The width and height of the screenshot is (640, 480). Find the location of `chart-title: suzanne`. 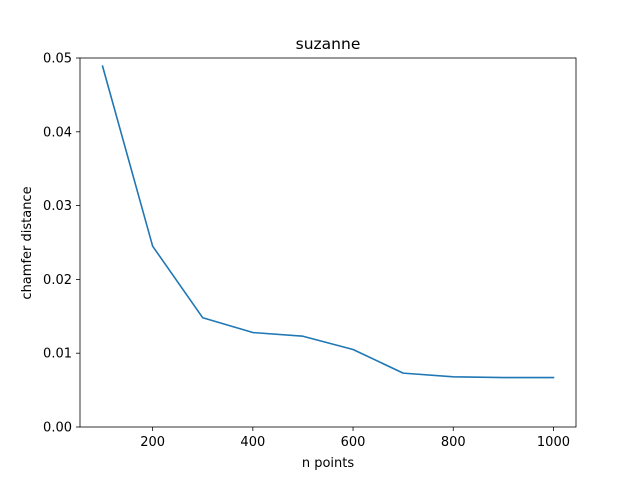

chart-title: suzanne is located at coordinates (328, 44).